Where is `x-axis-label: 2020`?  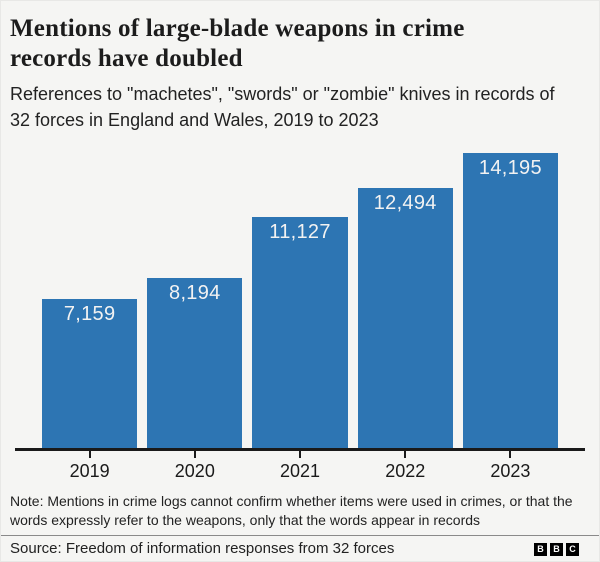
x-axis-label: 2020 is located at coordinates (194, 471).